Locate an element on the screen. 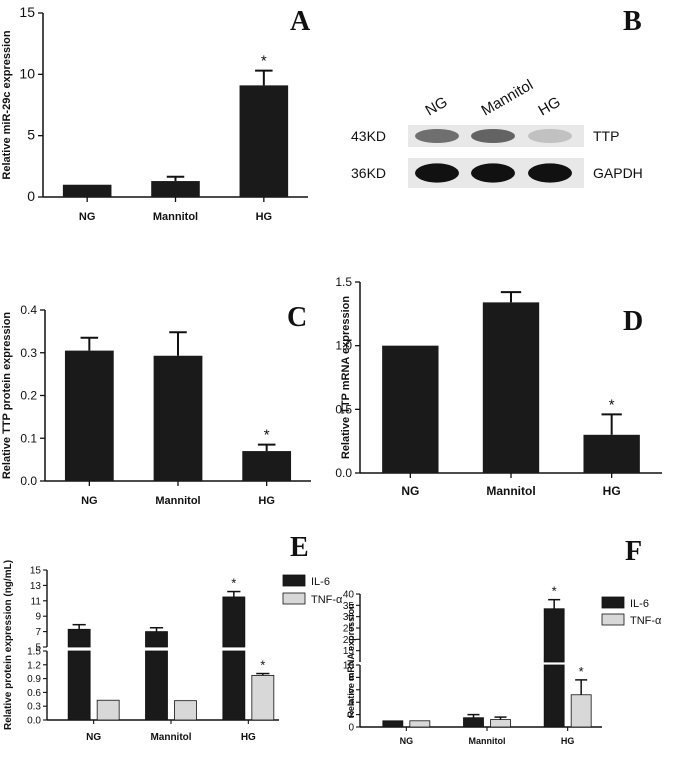  panel-letter-d: D is located at coordinates (633, 321).